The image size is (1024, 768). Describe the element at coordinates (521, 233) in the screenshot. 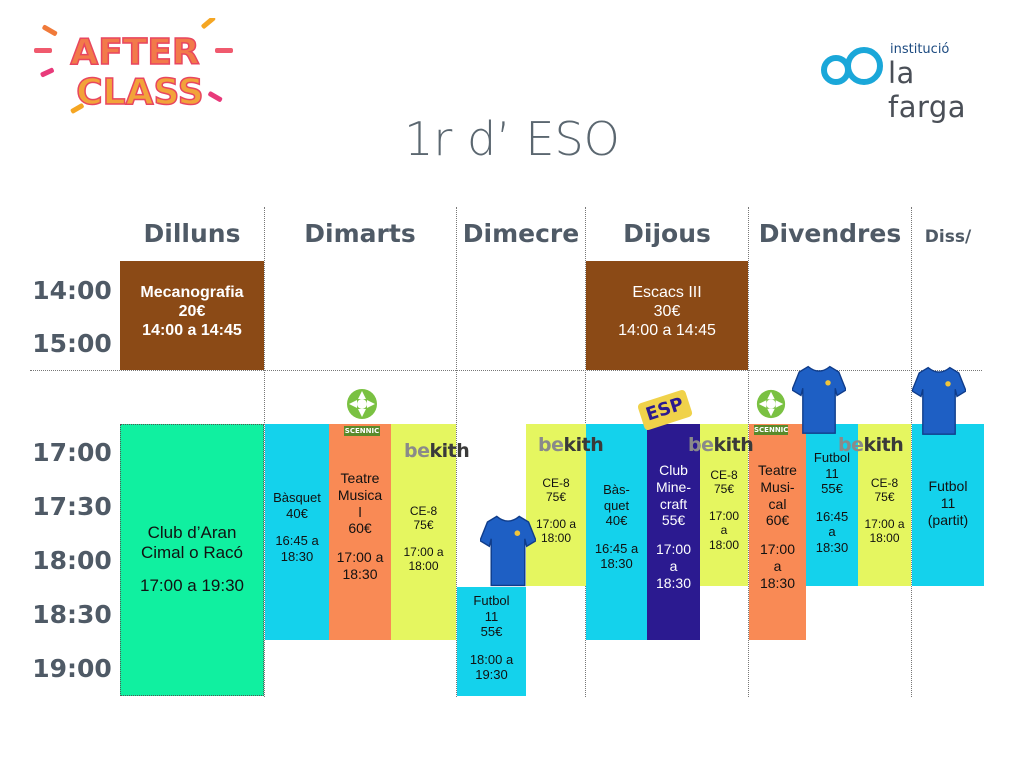

I see `day-header-dimecres: Dimecre` at that location.